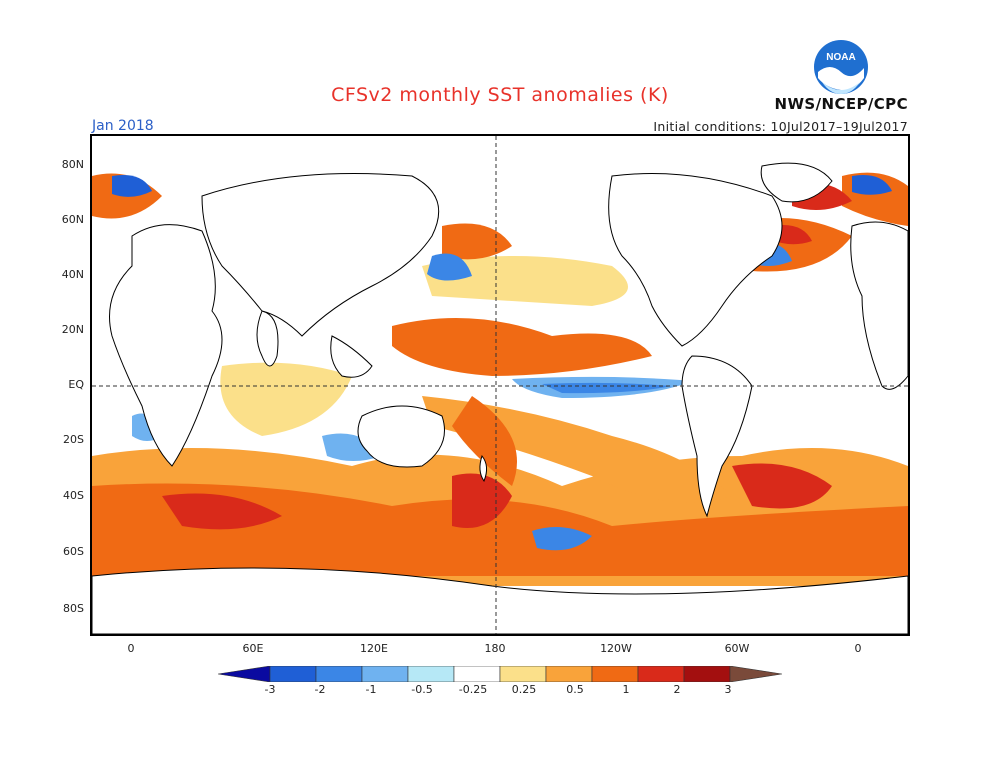 The width and height of the screenshot is (1000, 773). Describe the element at coordinates (737, 648) in the screenshot. I see `lon-label: 60W` at that location.